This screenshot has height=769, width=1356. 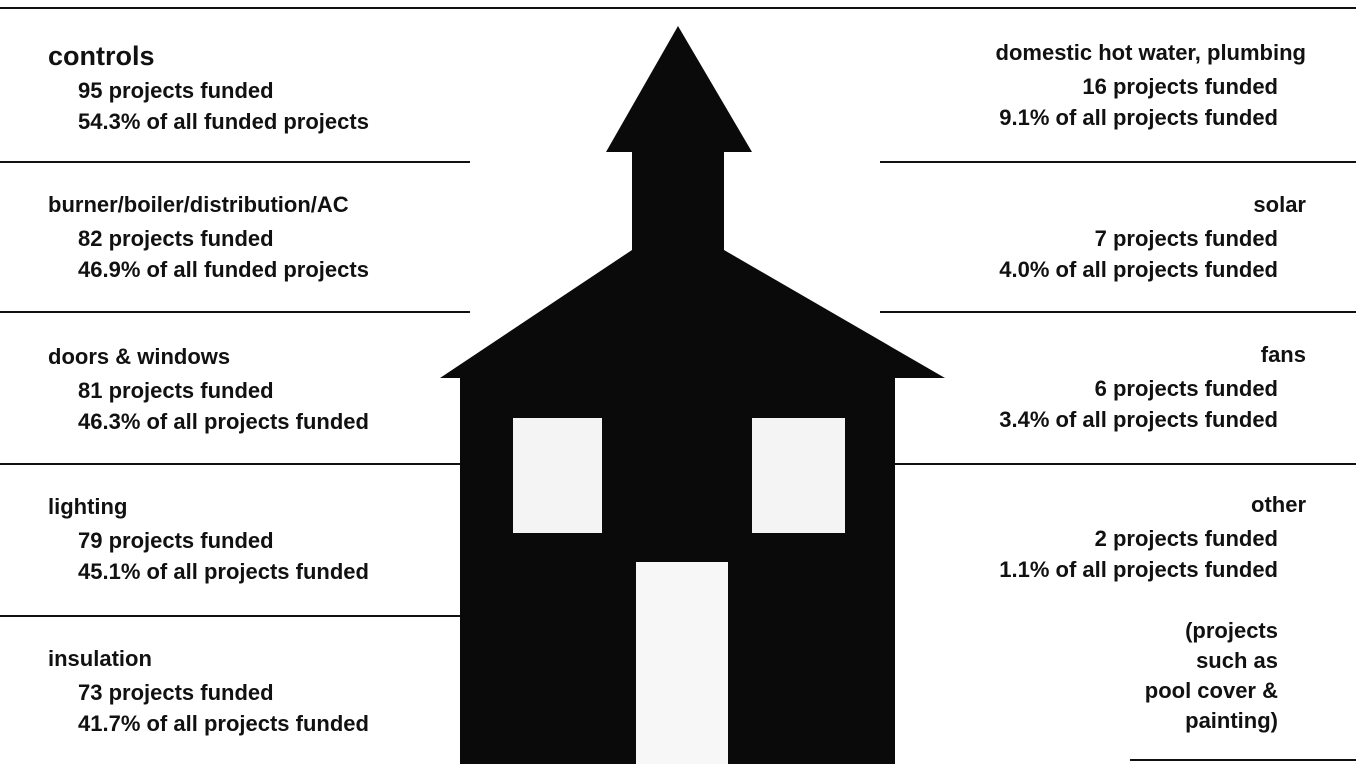 What do you see at coordinates (139, 356) in the screenshot?
I see `category-name: doors & windows` at bounding box center [139, 356].